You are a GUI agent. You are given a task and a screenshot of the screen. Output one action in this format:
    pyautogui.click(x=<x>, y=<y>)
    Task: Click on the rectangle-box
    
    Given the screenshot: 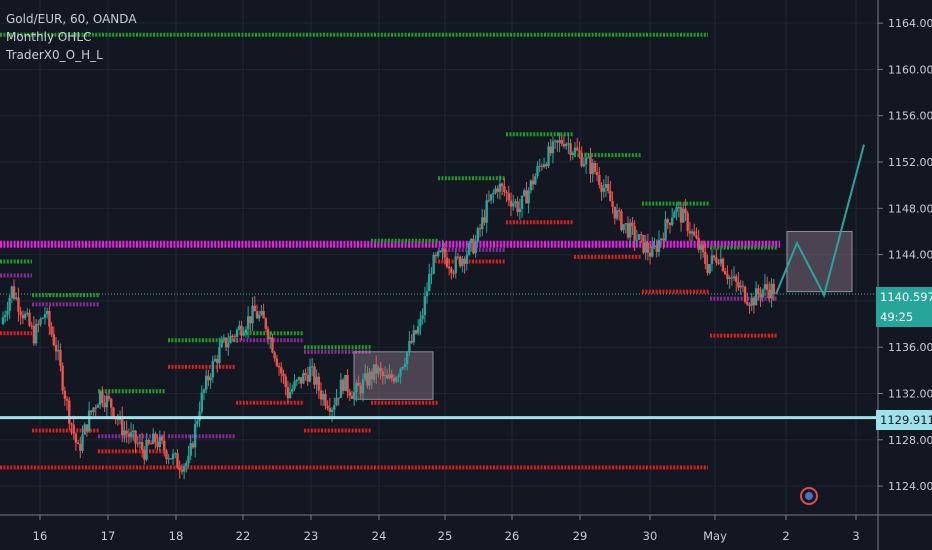 What is the action you would take?
    pyautogui.click(x=819, y=261)
    